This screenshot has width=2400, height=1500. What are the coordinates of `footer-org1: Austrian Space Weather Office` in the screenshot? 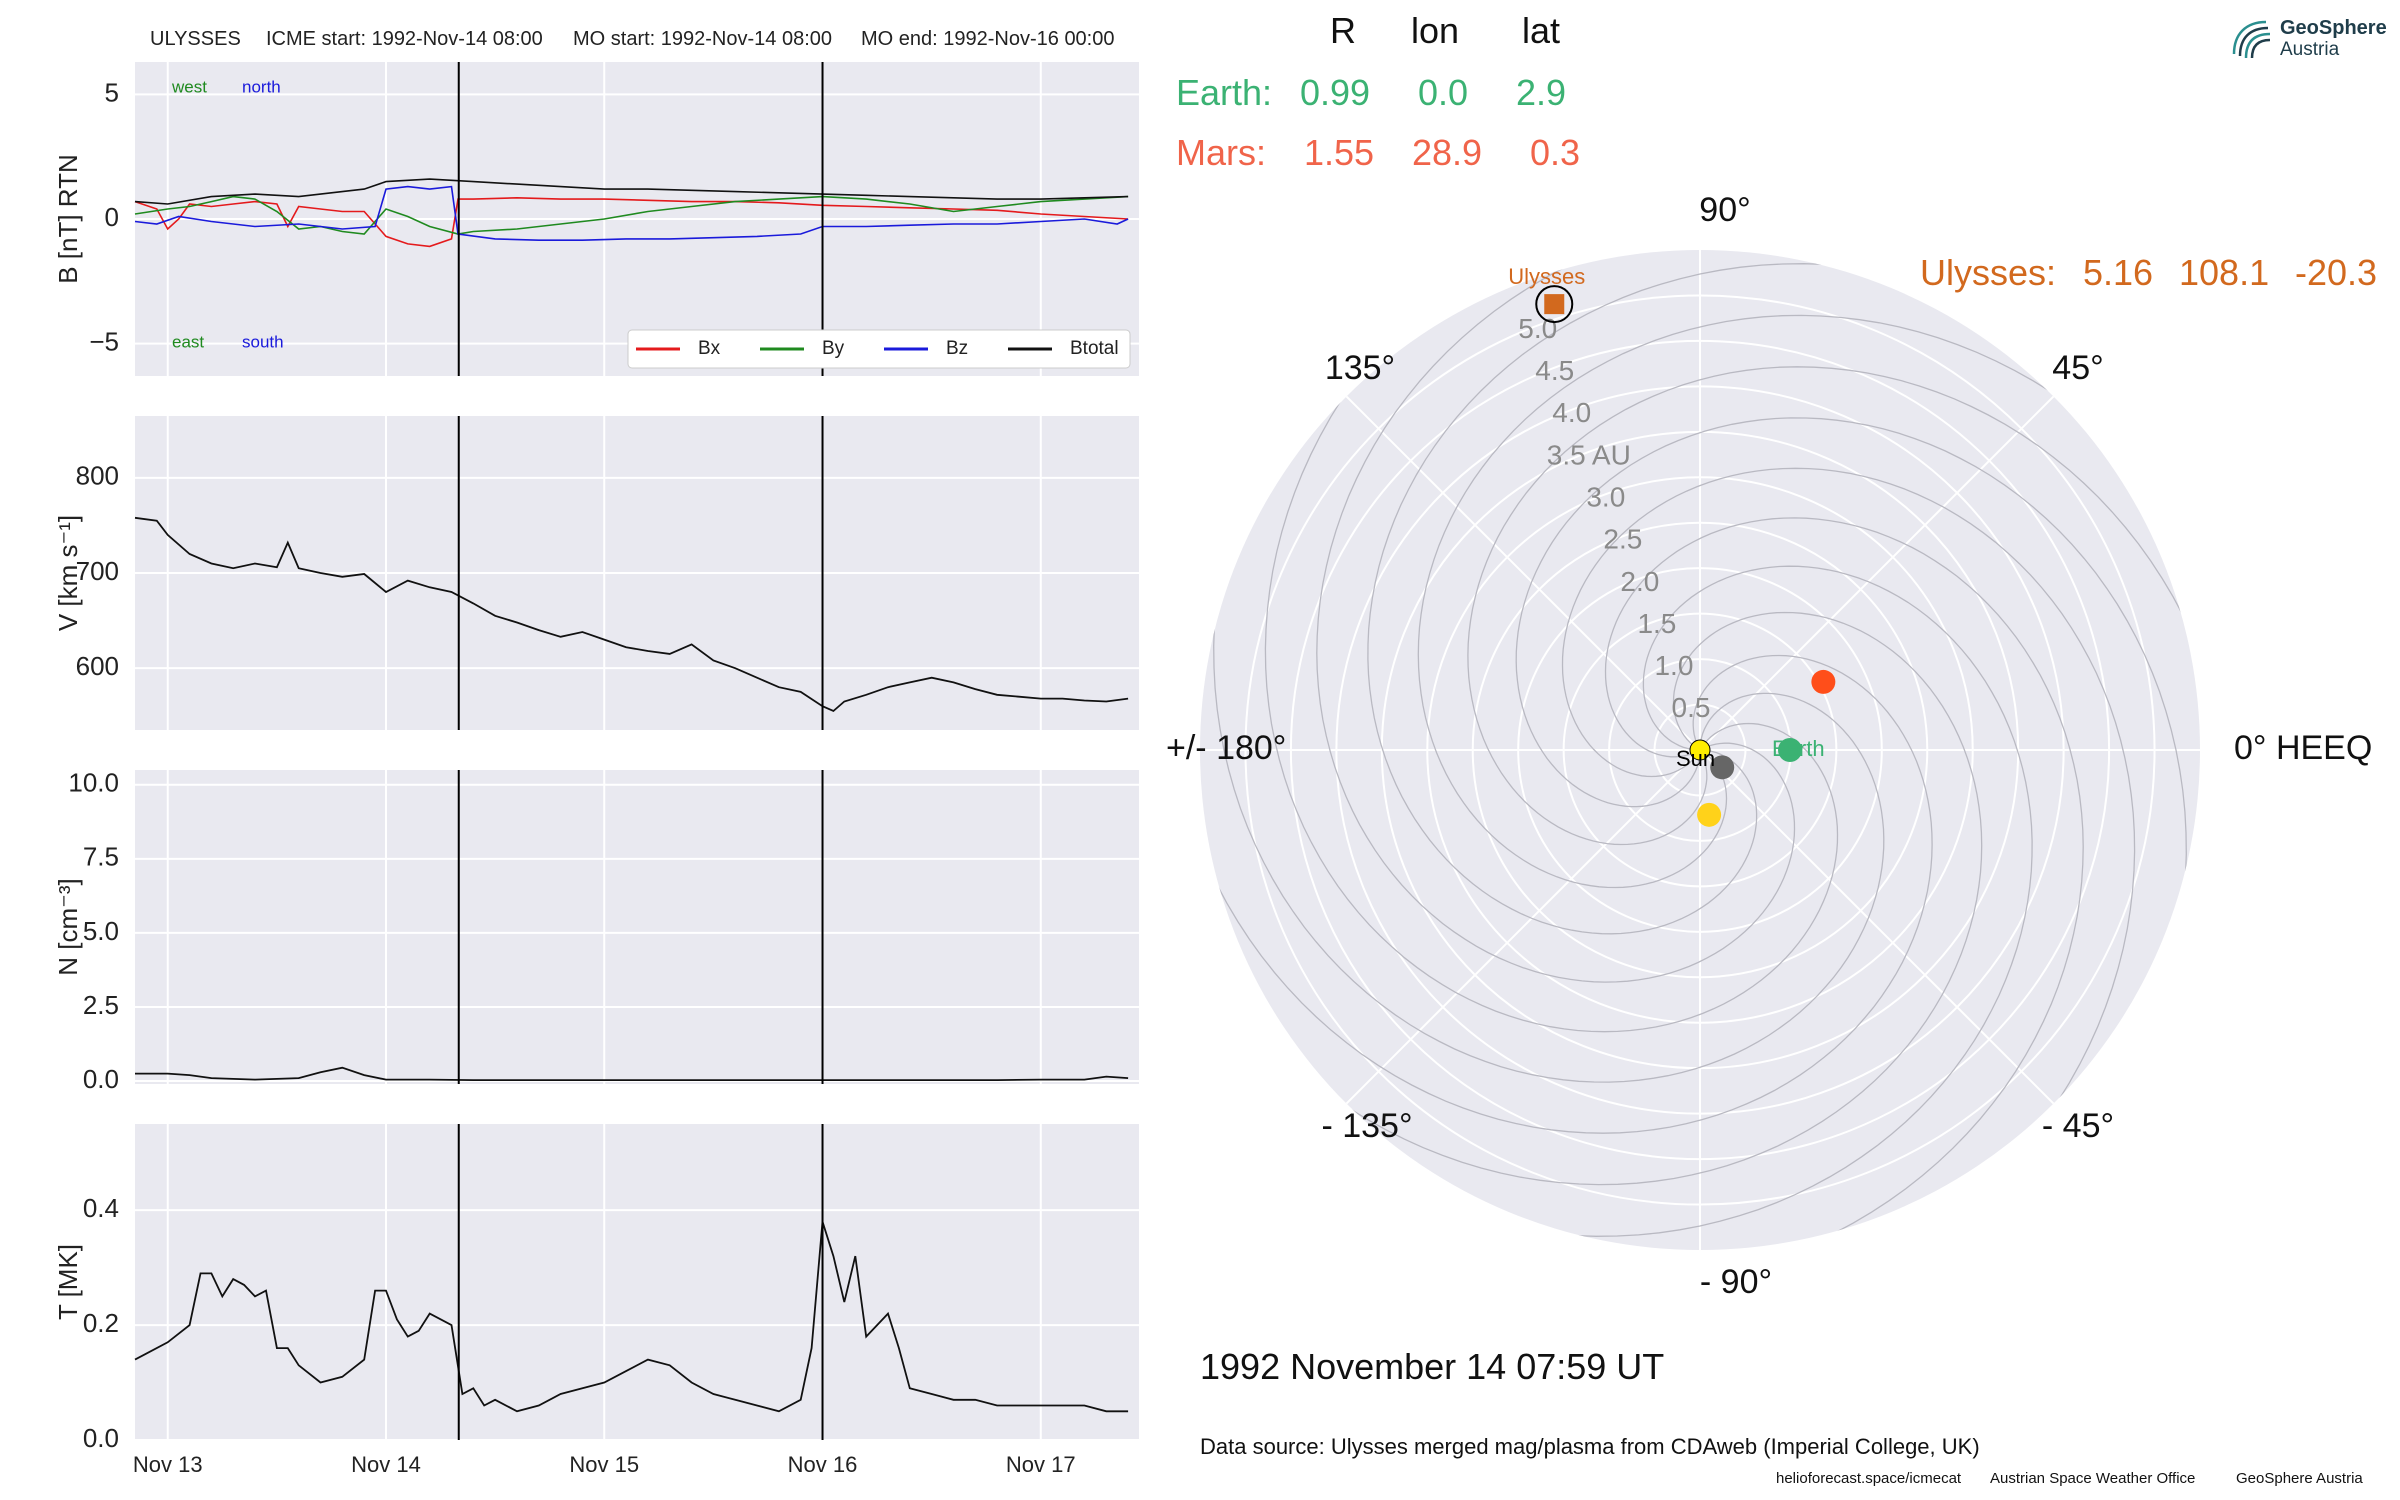 It's located at (2093, 1478).